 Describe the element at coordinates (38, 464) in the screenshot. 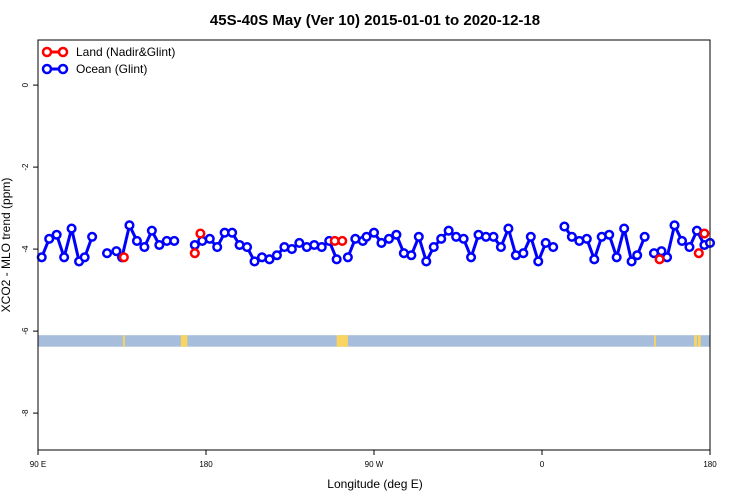

I see `x-tick-label: 90 E` at that location.